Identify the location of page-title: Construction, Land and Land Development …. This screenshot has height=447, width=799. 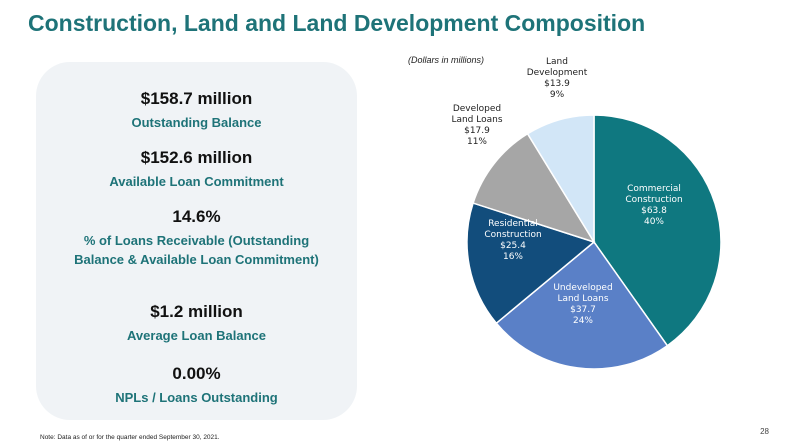
(337, 23).